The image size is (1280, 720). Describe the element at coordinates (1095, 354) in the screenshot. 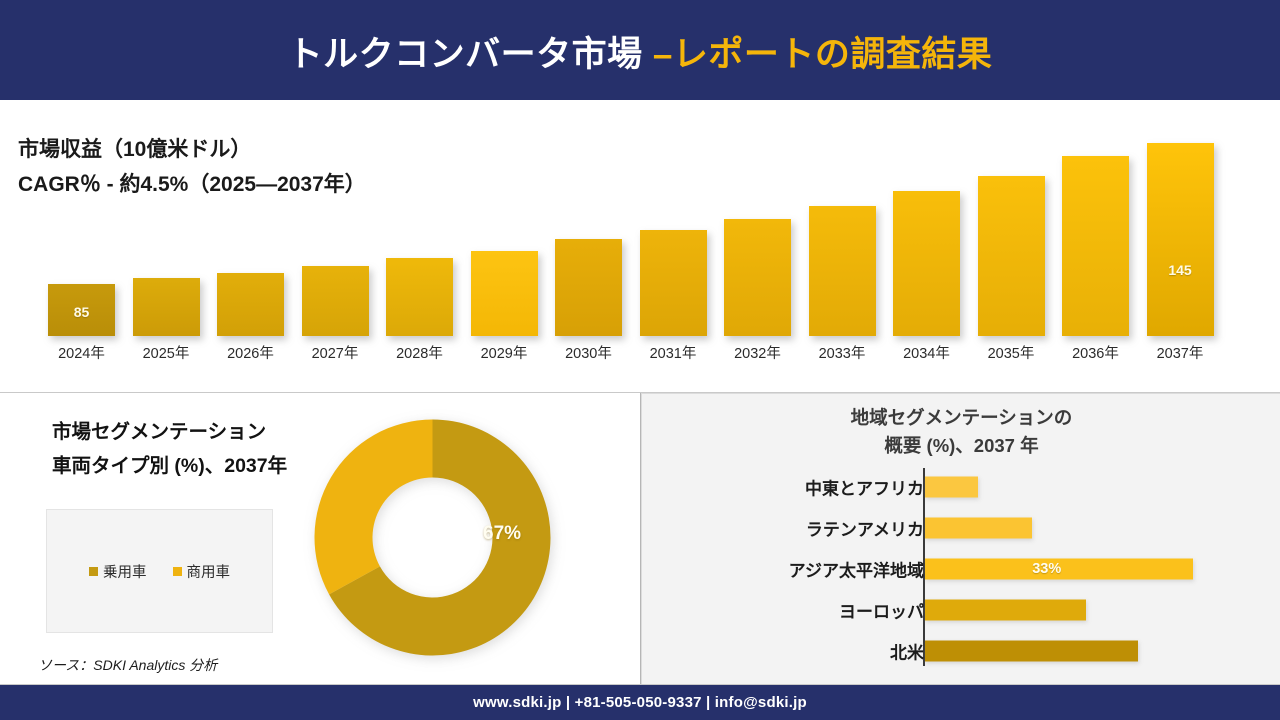

I see `x-axis-tick-label: 2036年` at that location.